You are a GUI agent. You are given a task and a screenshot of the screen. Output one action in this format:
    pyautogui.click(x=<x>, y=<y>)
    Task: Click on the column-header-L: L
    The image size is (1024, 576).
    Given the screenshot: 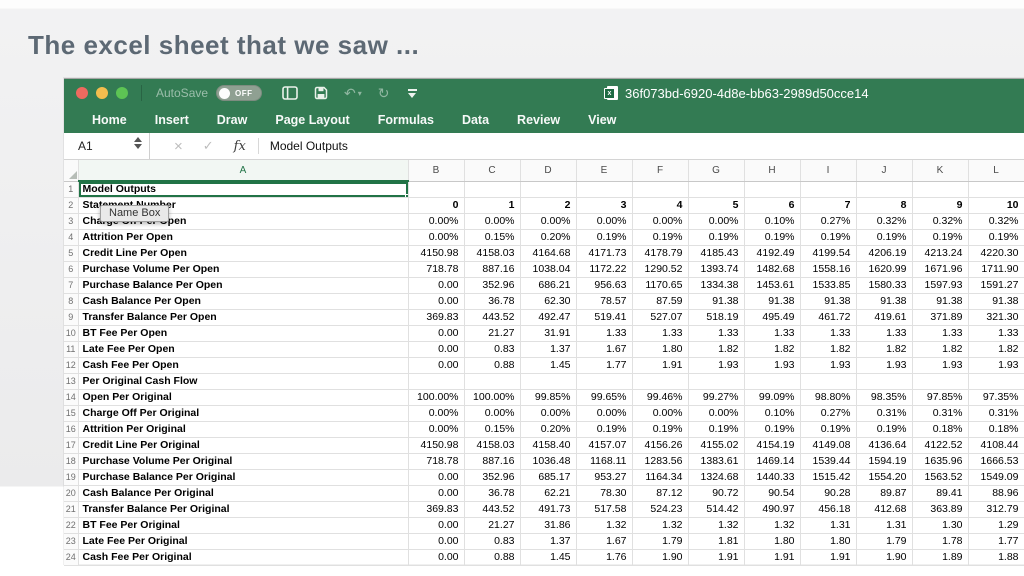 What is the action you would take?
    pyautogui.click(x=996, y=171)
    